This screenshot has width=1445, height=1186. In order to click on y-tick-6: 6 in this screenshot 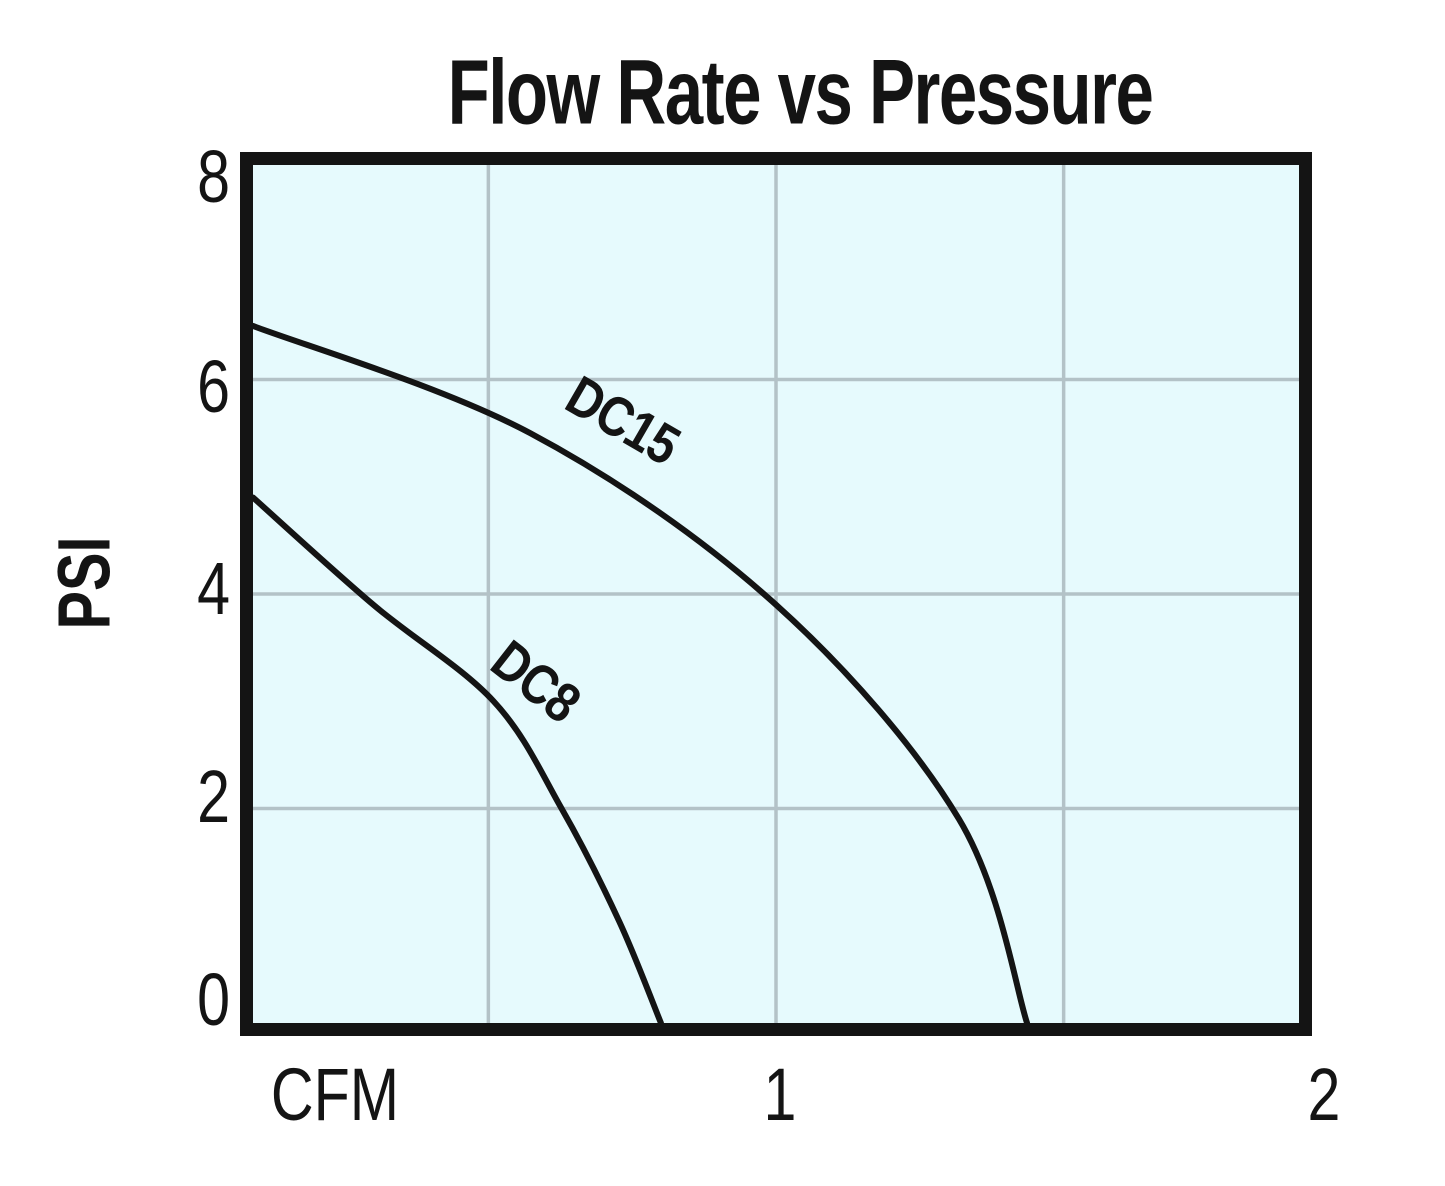, I will do `click(213, 386)`.